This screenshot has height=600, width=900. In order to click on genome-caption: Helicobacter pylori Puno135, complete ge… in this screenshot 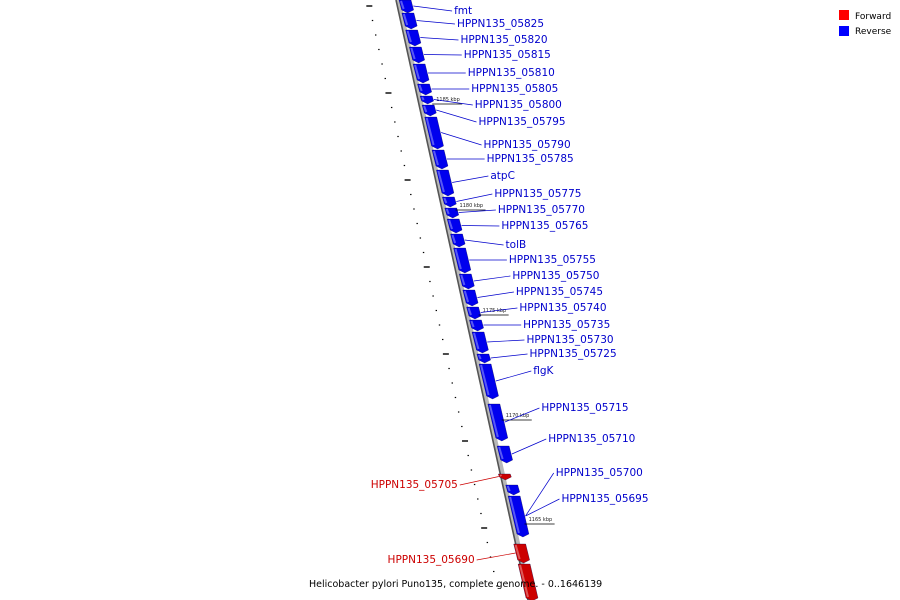, I will do `click(455, 584)`.